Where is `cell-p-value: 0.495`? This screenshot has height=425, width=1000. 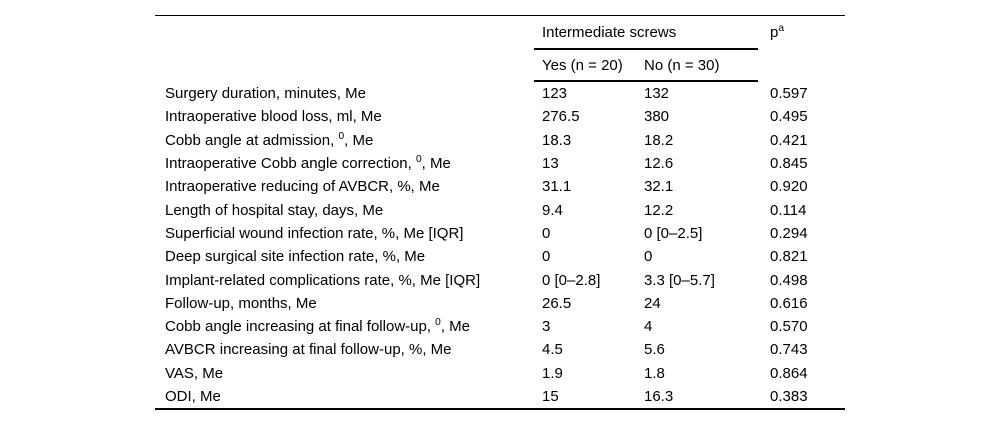 cell-p-value: 0.495 is located at coordinates (789, 117).